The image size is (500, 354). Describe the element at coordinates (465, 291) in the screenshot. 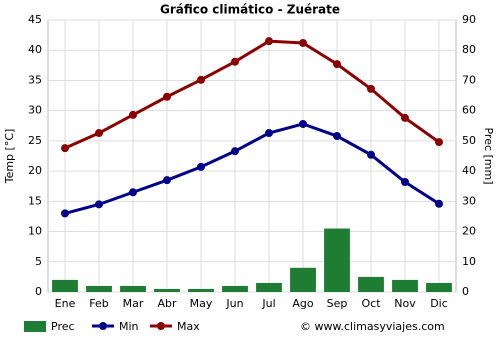

I see `y2-tick-label: 0` at that location.